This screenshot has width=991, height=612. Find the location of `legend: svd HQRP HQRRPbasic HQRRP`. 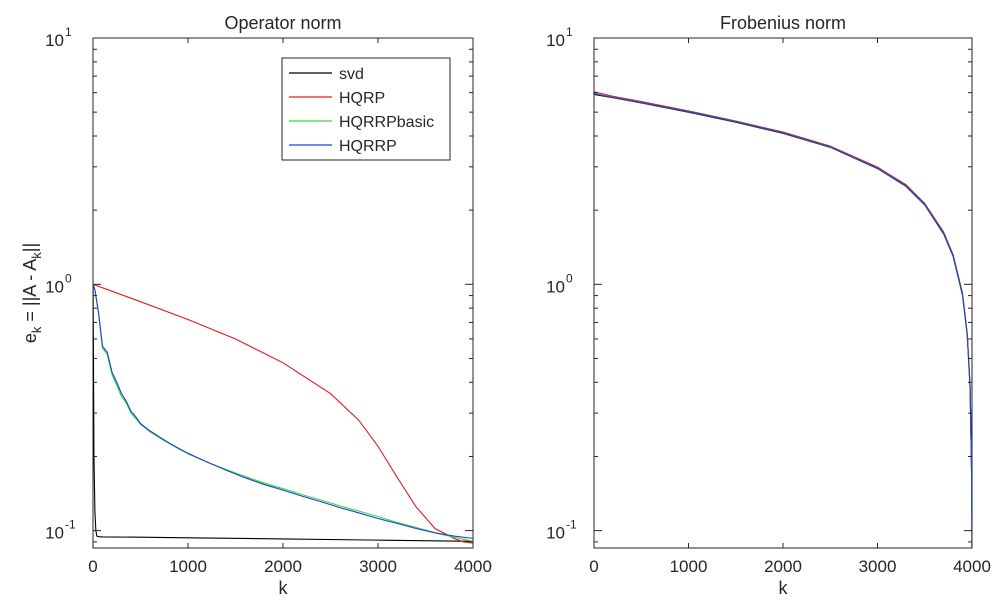

legend: svd HQRP HQRRPbasic HQRRP is located at coordinates (366, 109).